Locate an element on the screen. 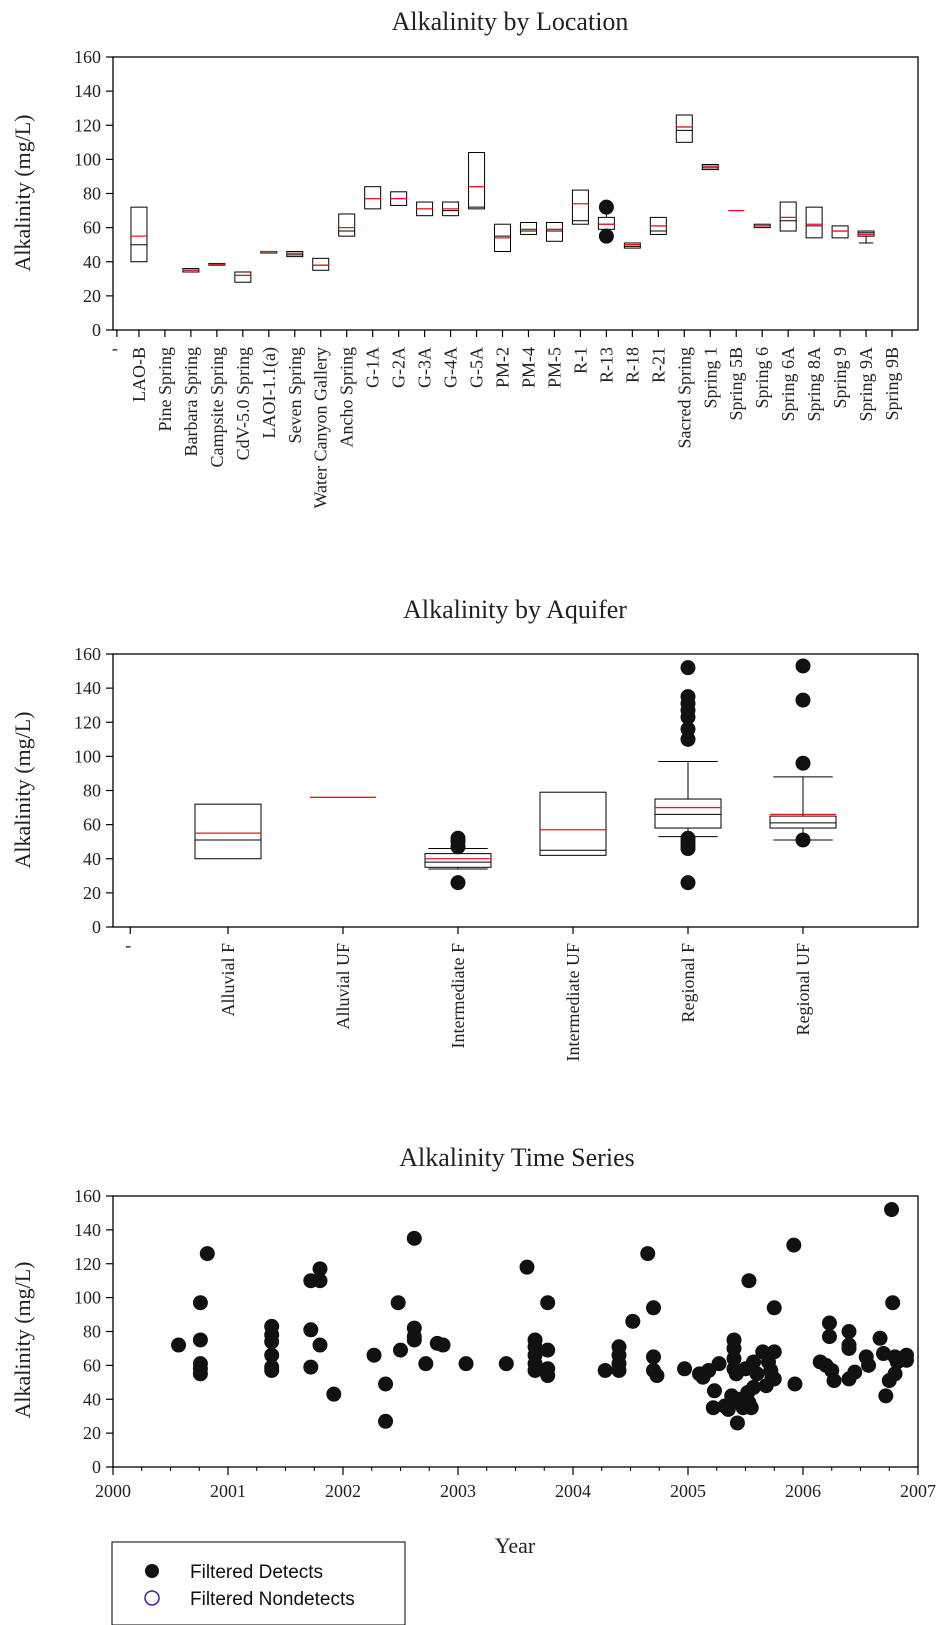  scatter-marks is located at coordinates (542, 1316).